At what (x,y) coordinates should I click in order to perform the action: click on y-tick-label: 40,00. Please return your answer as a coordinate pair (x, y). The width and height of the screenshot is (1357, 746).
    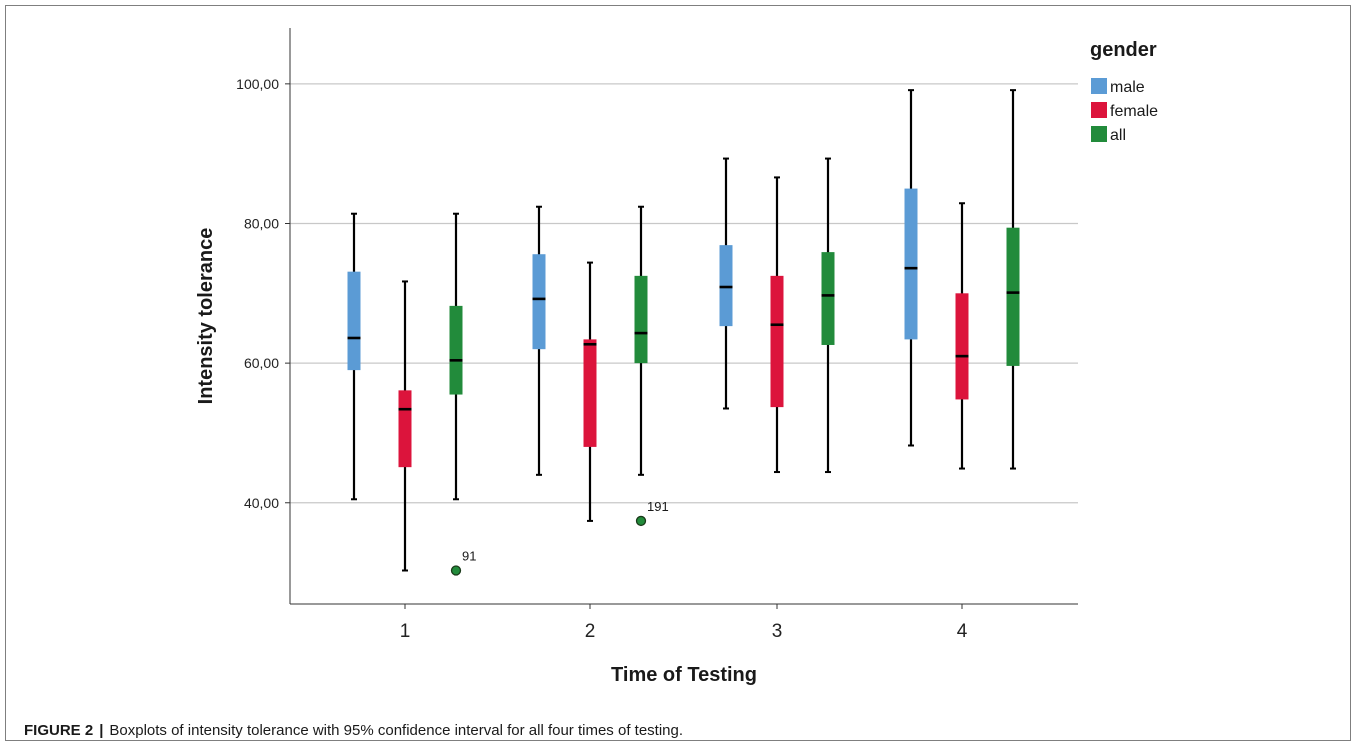
    Looking at the image, I should click on (261, 503).